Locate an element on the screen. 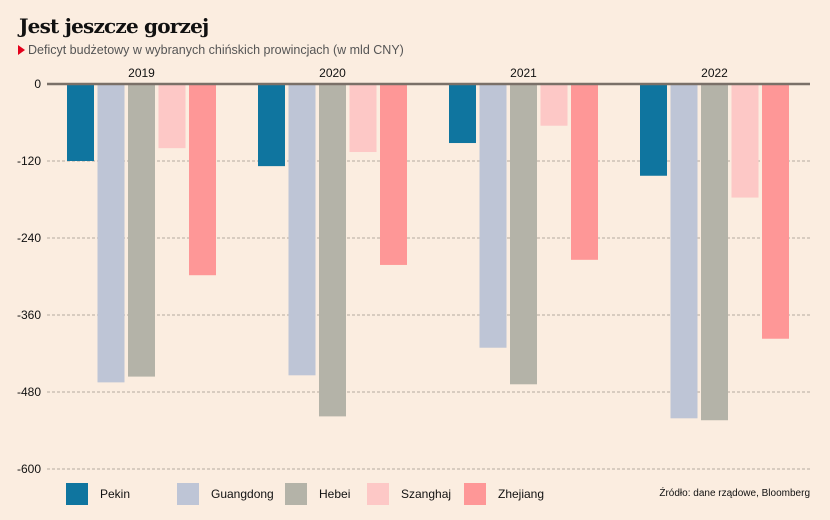 The image size is (830, 520). triangle-marker-icon is located at coordinates (21, 50).